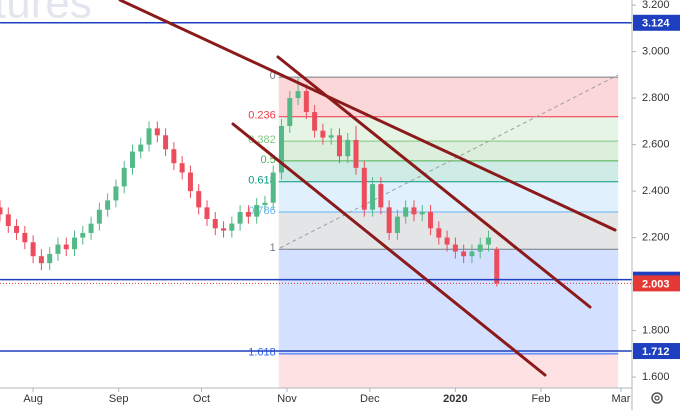 This screenshot has width=680, height=410. What do you see at coordinates (262, 353) in the screenshot?
I see `fib-level-label: 1.618` at bounding box center [262, 353].